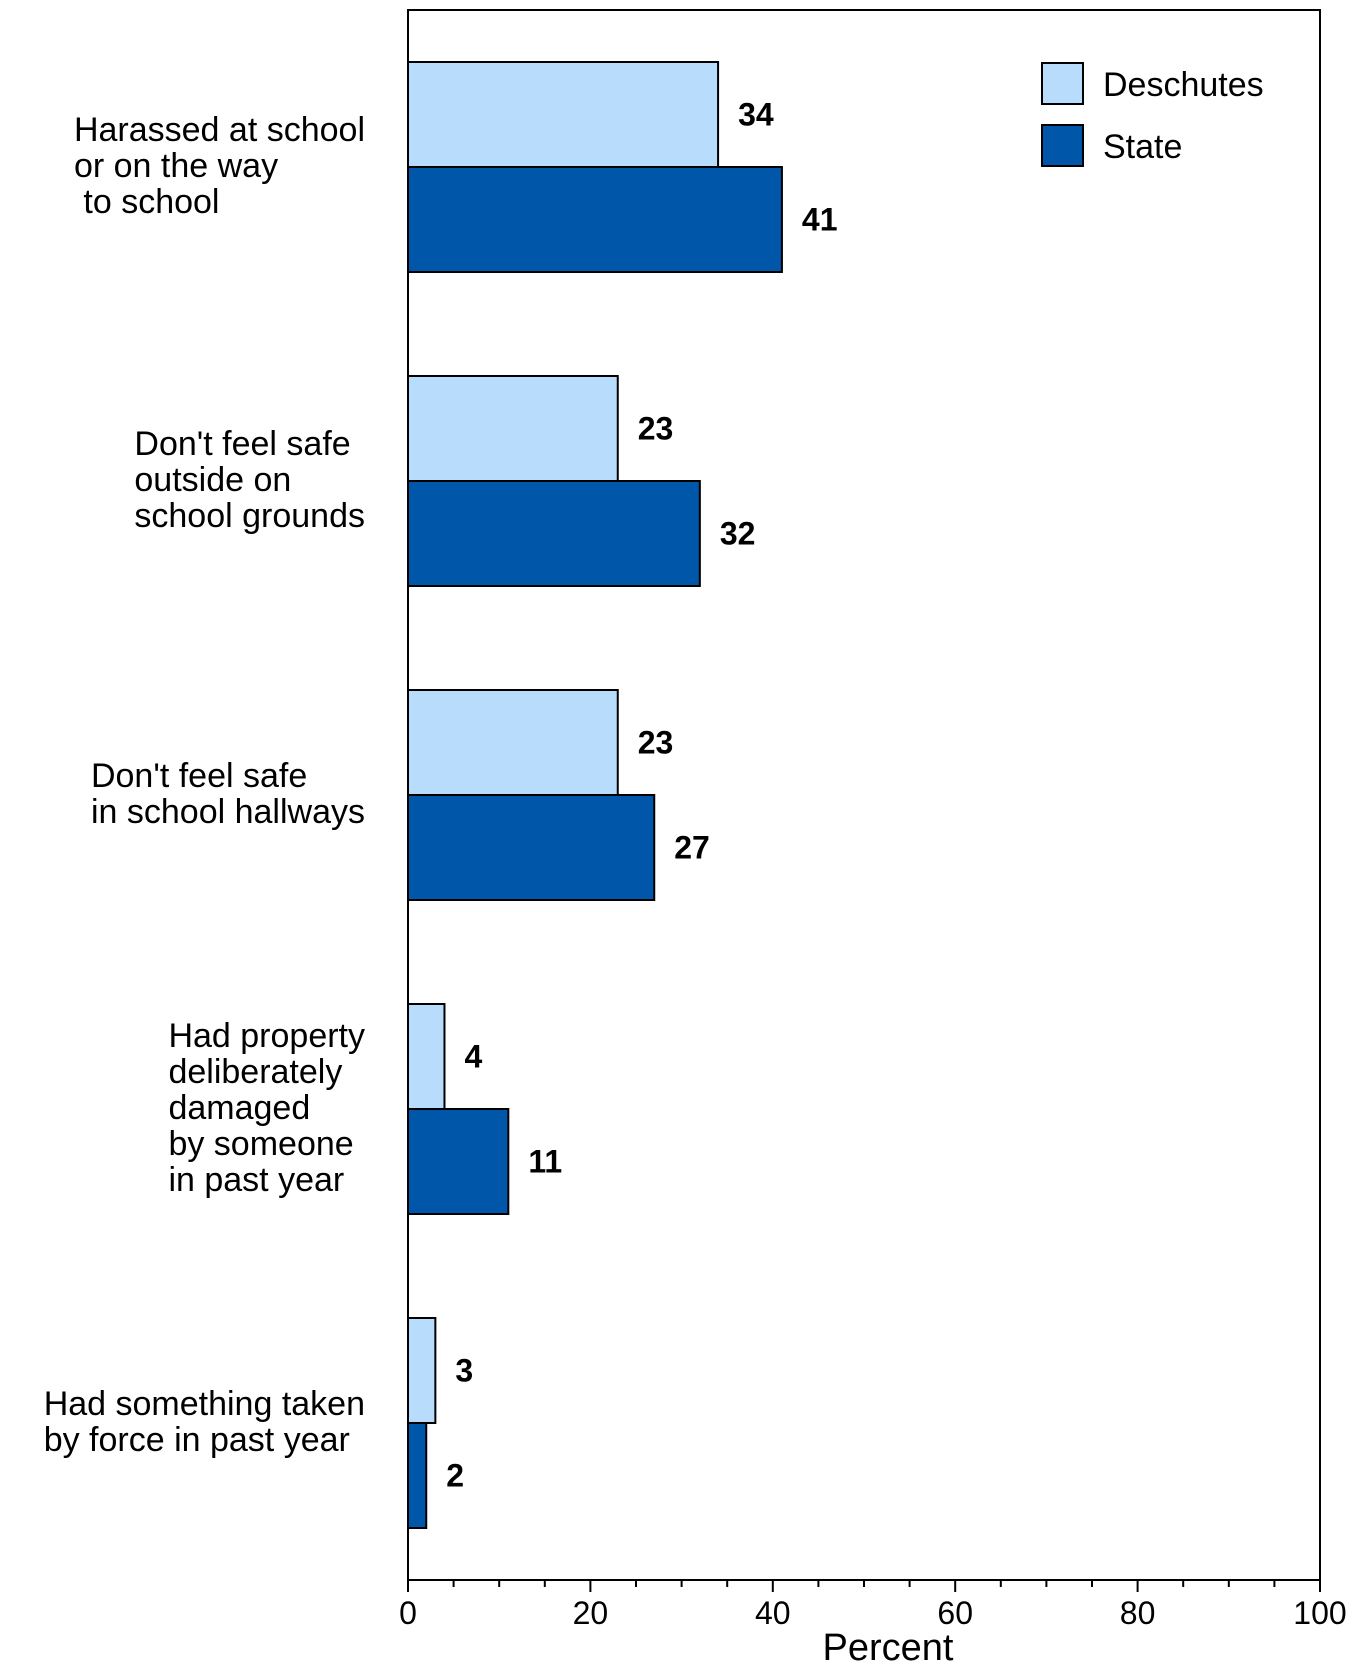  What do you see at coordinates (955, 1613) in the screenshot?
I see `x-tick-label-60: 60` at bounding box center [955, 1613].